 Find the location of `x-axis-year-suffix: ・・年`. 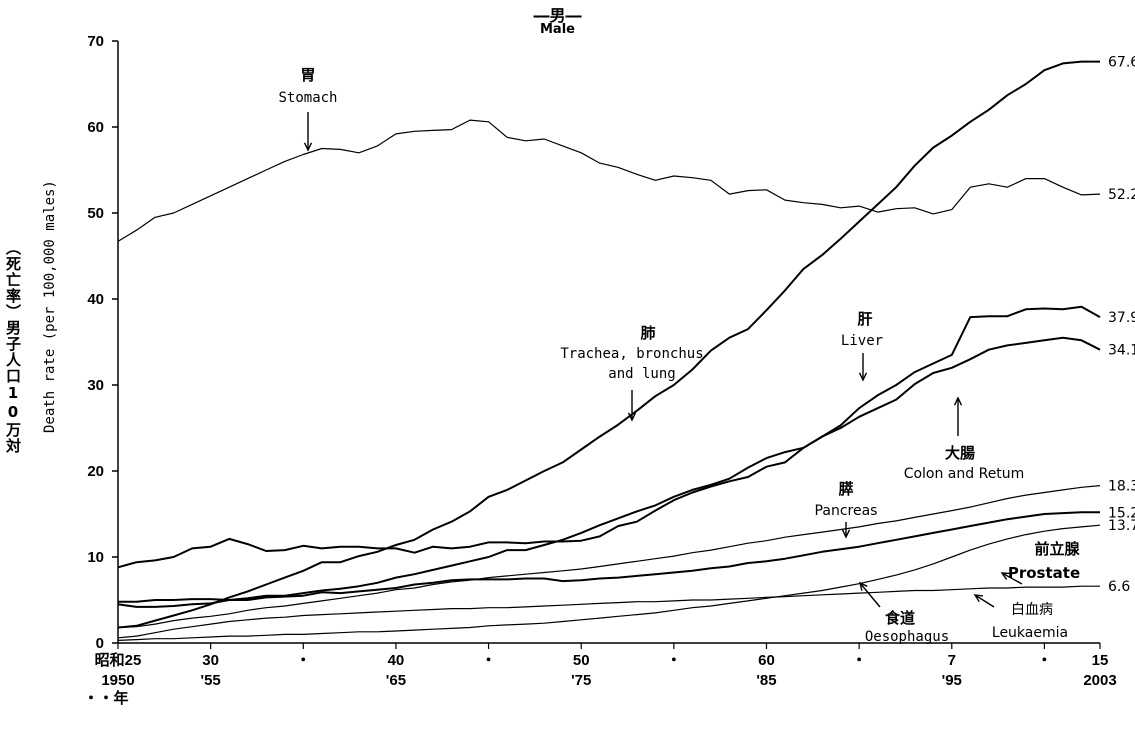

x-axis-year-suffix: ・・年 is located at coordinates (105, 698).